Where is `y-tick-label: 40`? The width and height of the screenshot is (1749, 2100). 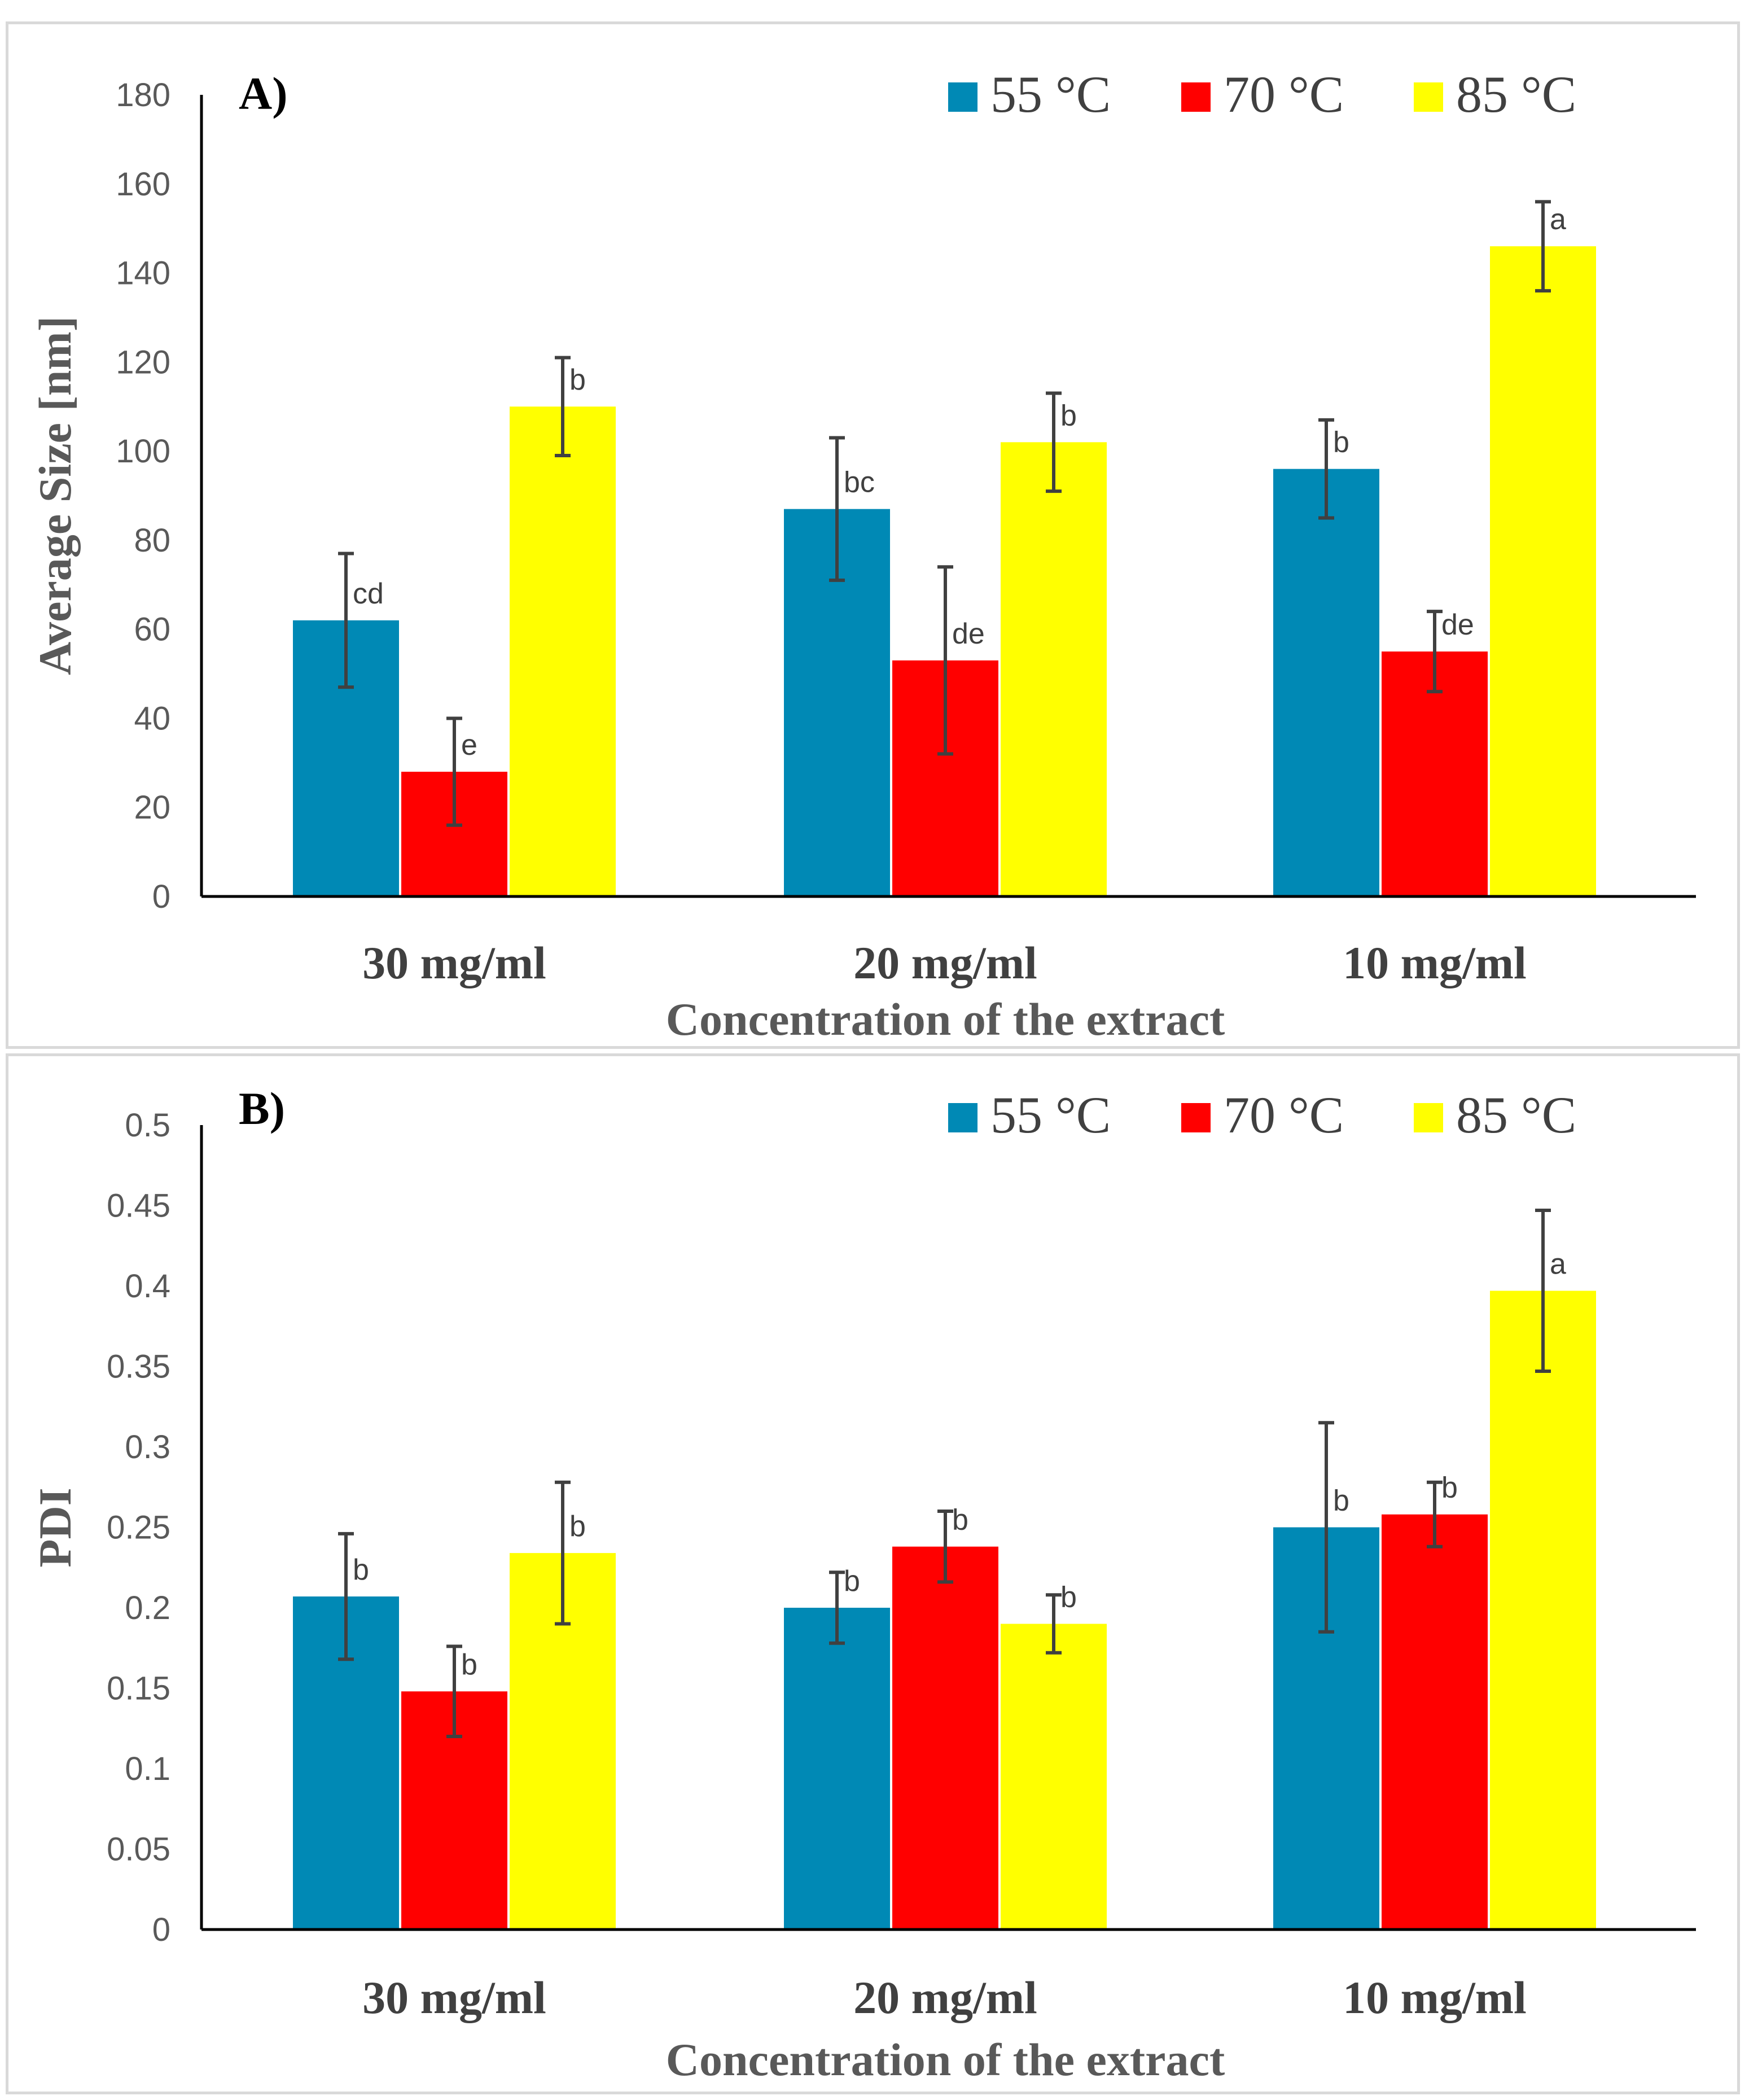 y-tick-label: 40 is located at coordinates (152, 718).